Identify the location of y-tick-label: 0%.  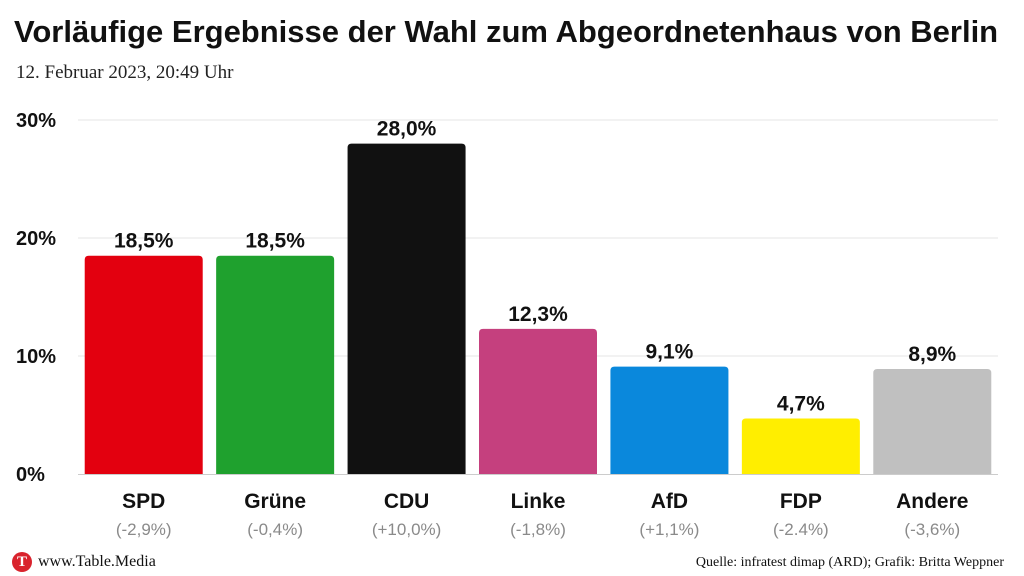
(30, 475).